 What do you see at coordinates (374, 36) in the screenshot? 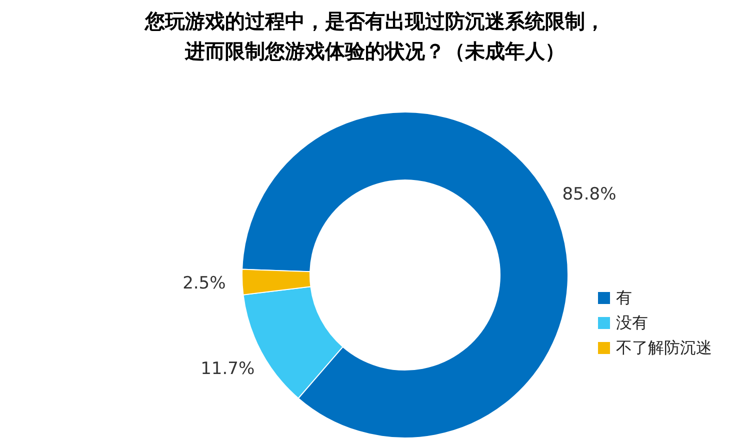
I see `chart-title: 您玩游戏的过程中，是否有出现过防沉迷系统限制，进而限制您游戏体验的状况？（未成年人）` at bounding box center [374, 36].